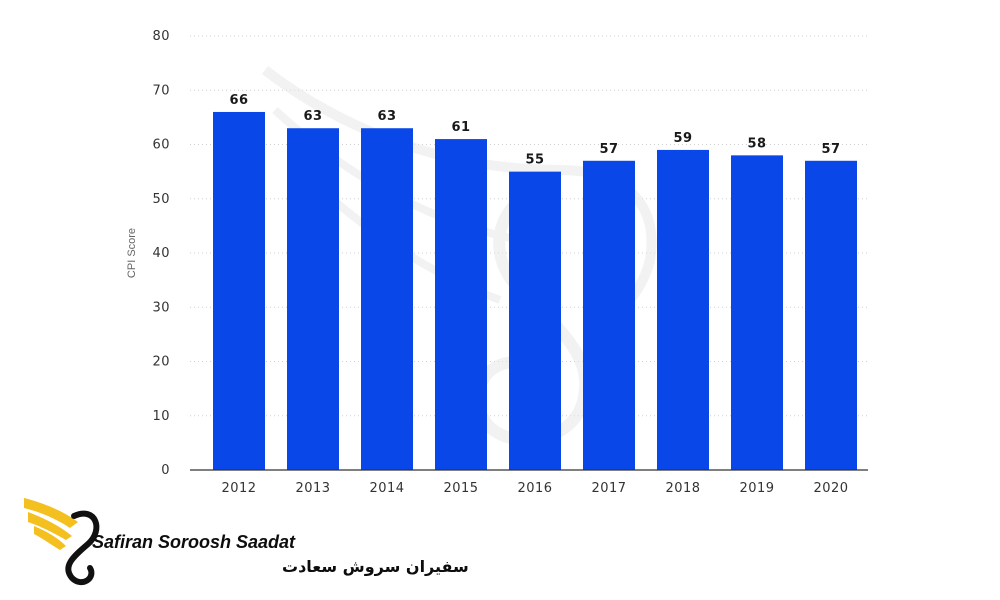 Image resolution: width=1000 pixels, height=600 pixels. Describe the element at coordinates (683, 310) in the screenshot. I see `bar-2018` at that location.